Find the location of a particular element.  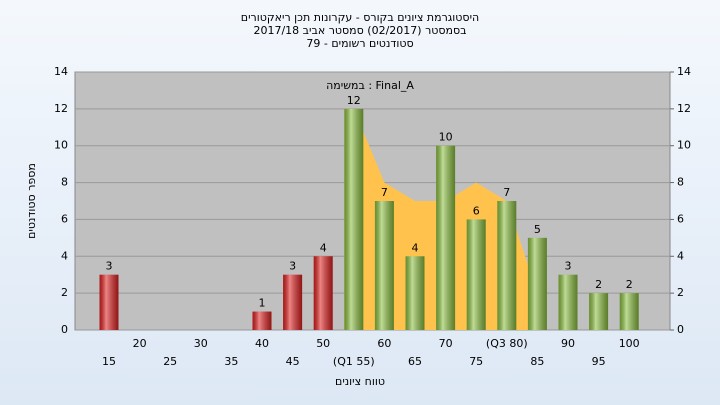

x-tick-label: 65 is located at coordinates (415, 361).